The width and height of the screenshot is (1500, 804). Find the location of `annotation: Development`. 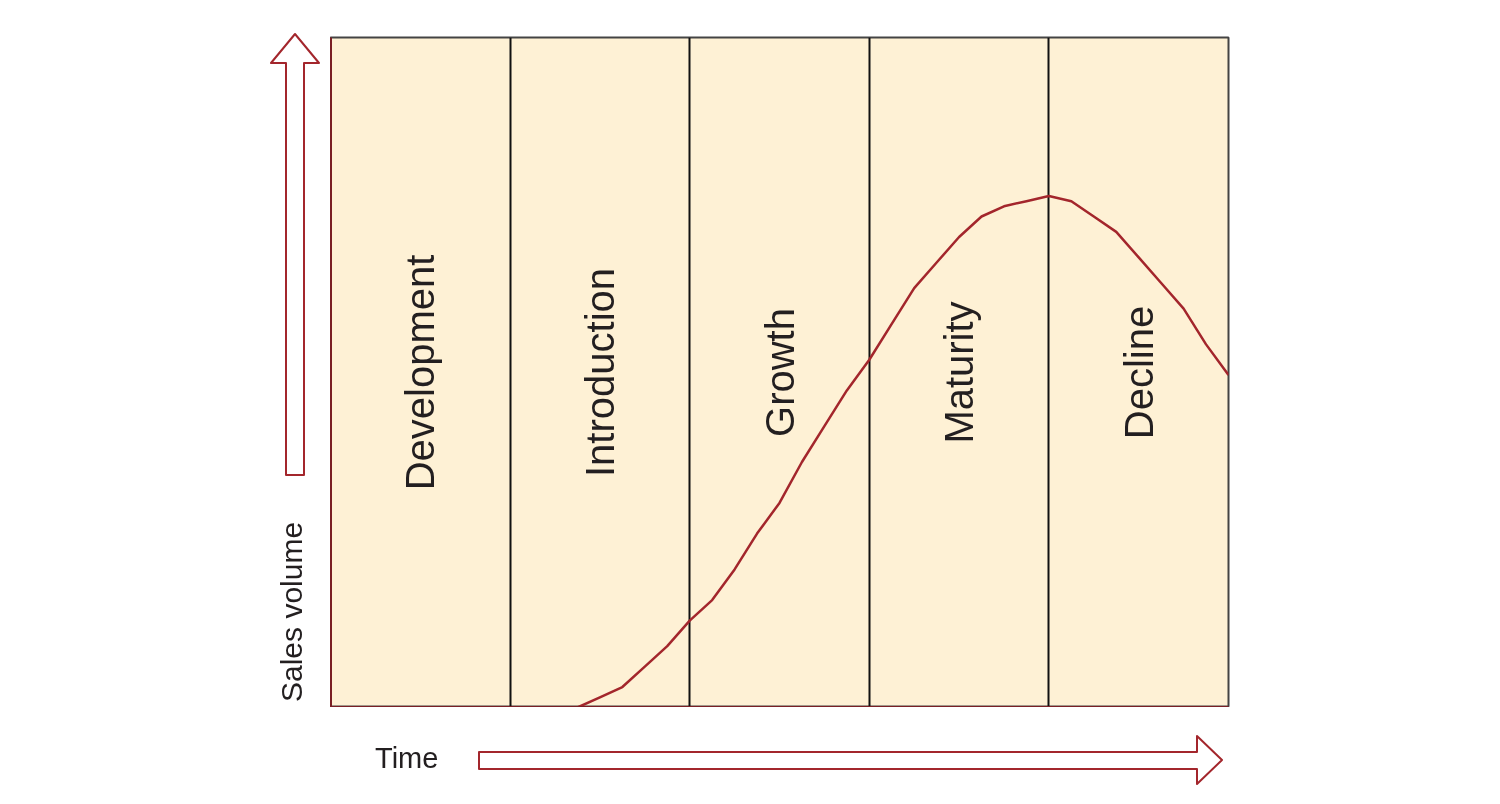

annotation: Development is located at coordinates (420, 372).